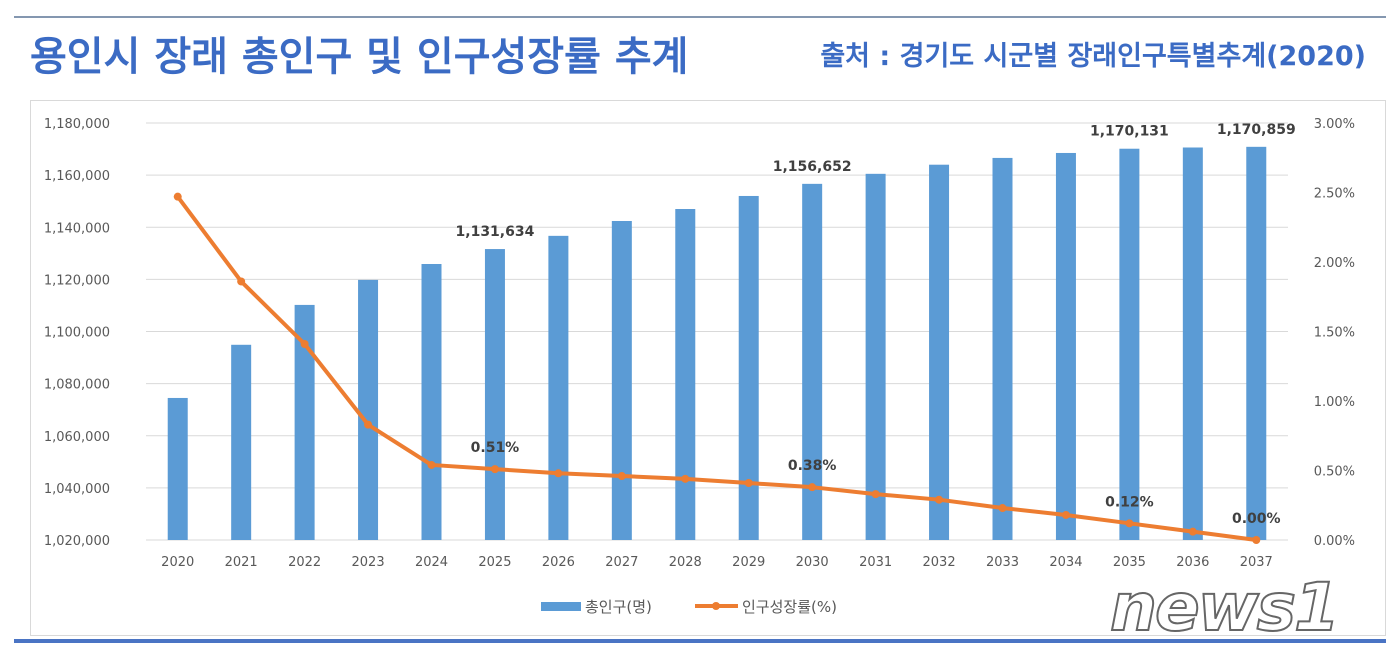  What do you see at coordinates (621, 562) in the screenshot?
I see `x-tick-label: 2027` at bounding box center [621, 562].